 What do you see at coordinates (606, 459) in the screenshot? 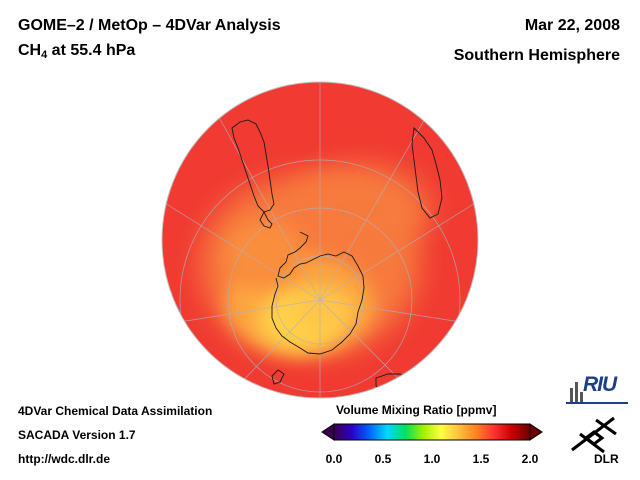
I see `dlr-logo-text: DLR` at bounding box center [606, 459].